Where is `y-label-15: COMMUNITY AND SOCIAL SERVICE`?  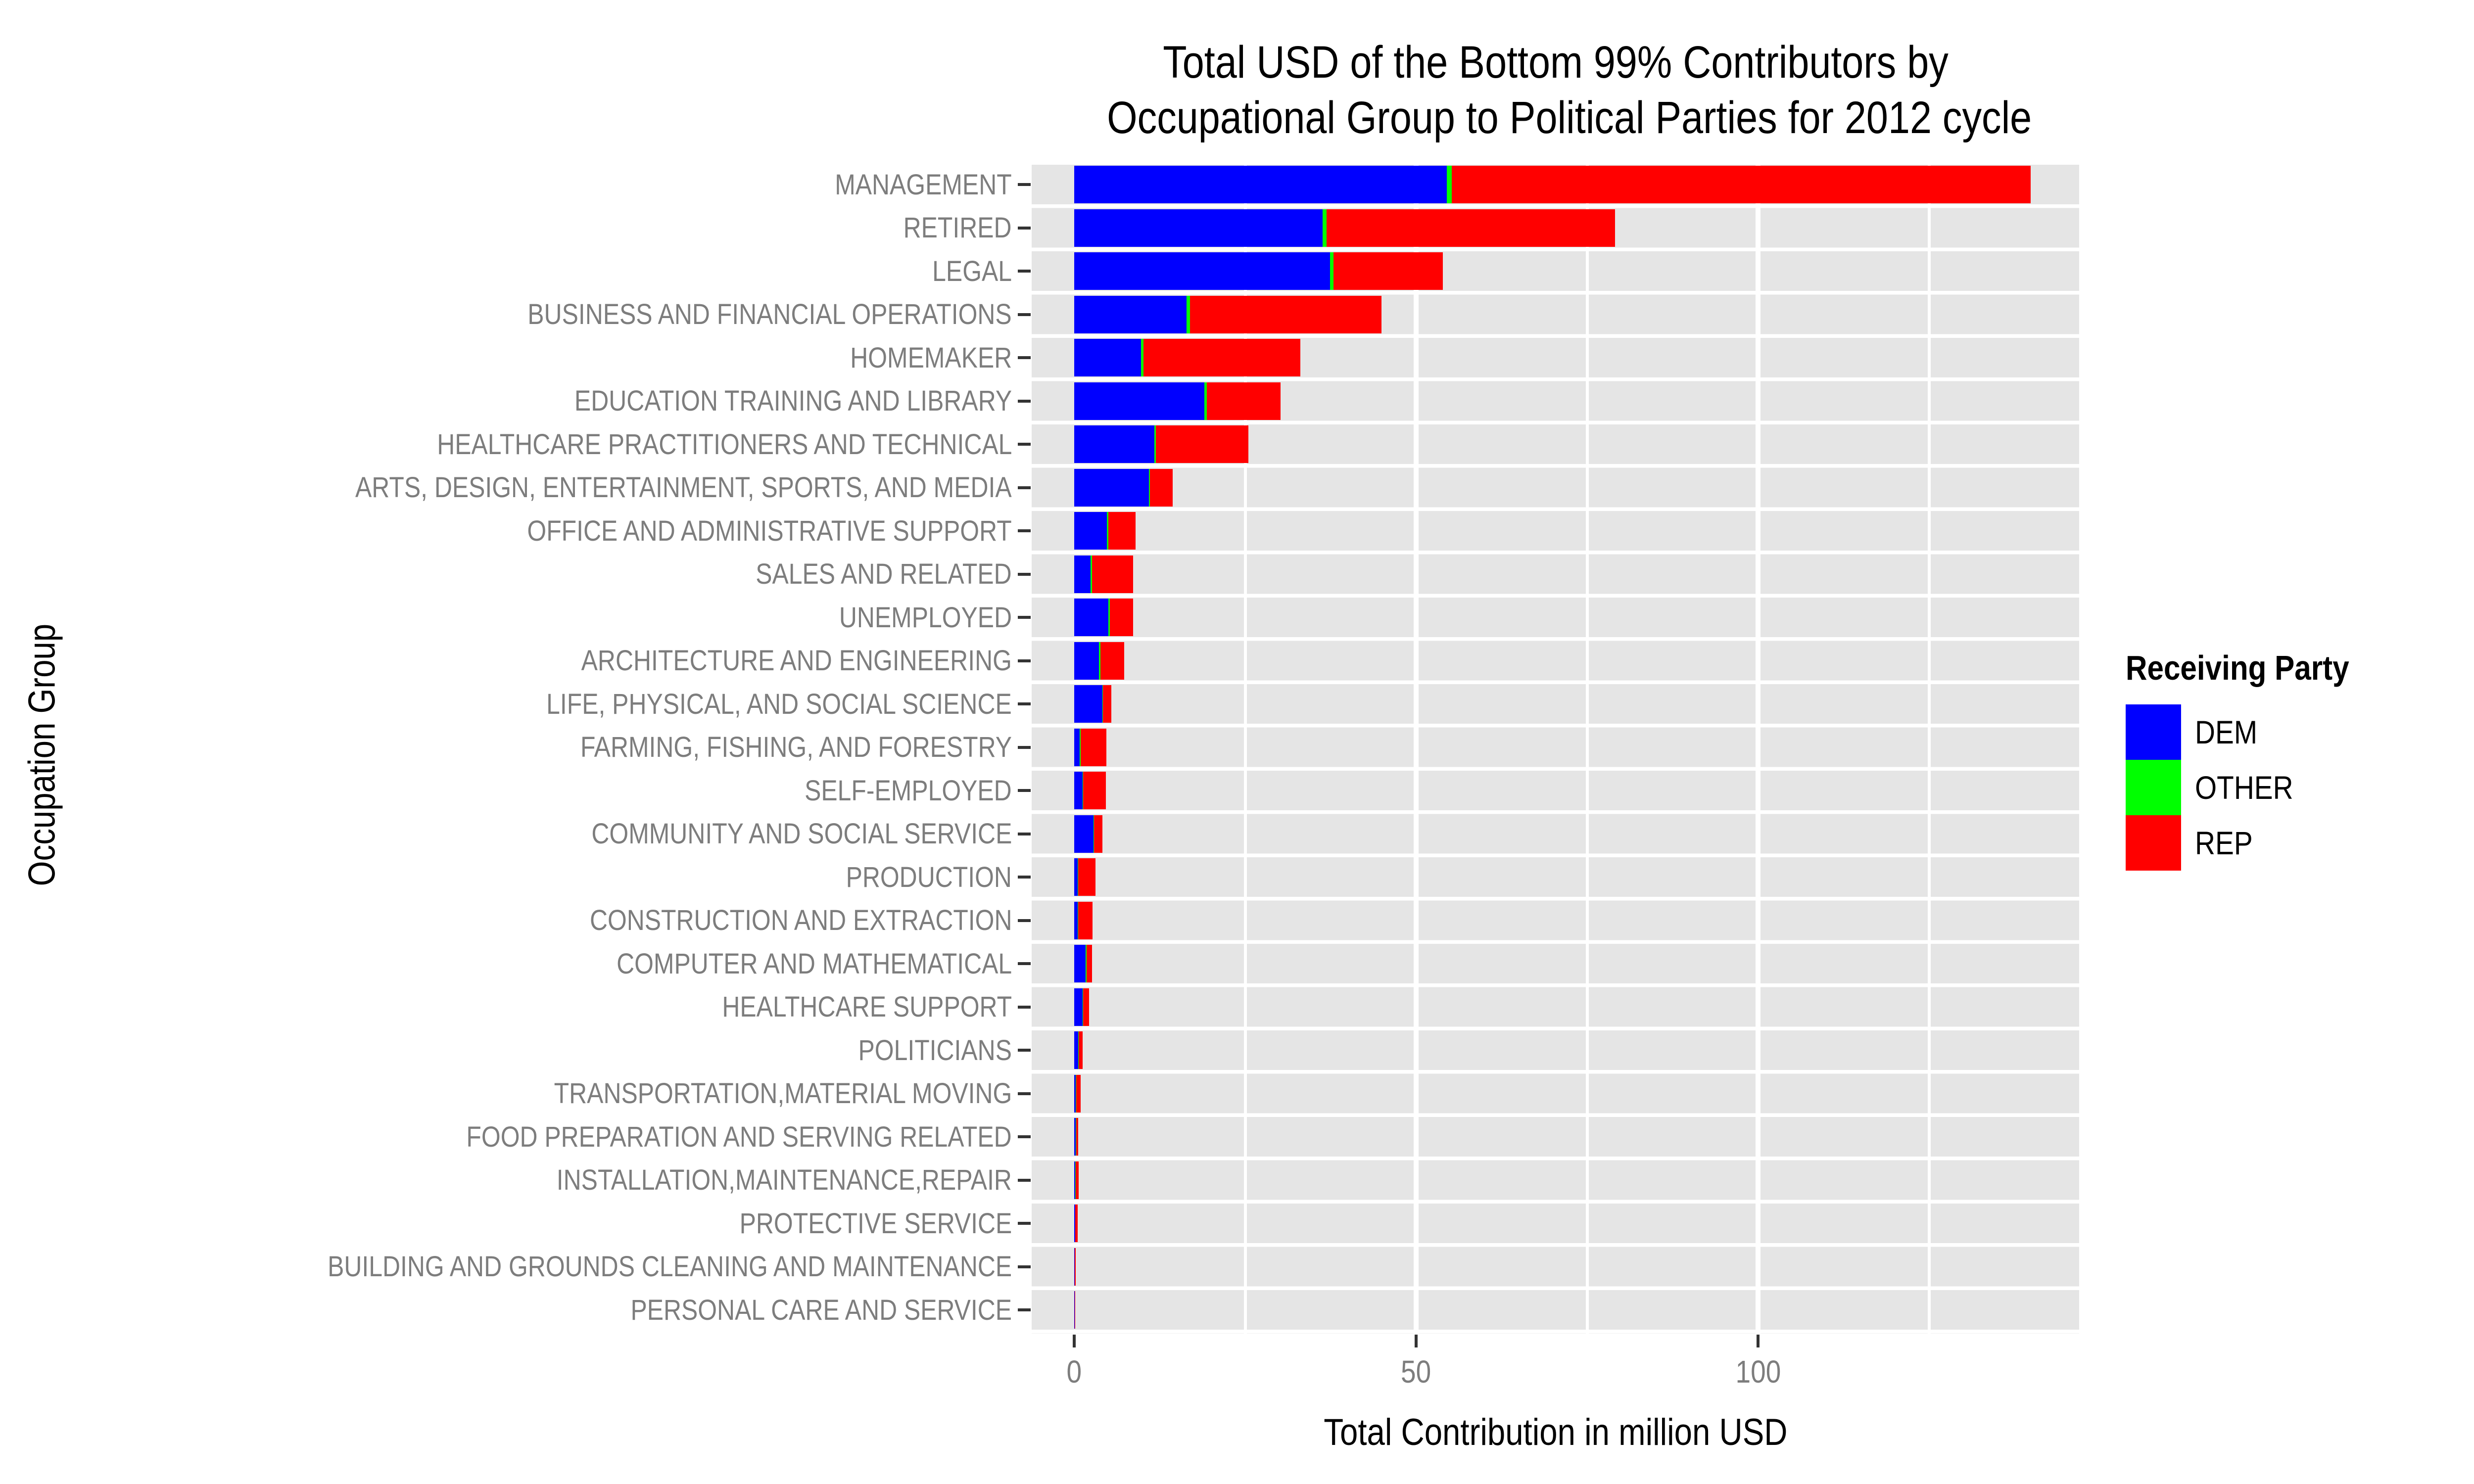 y-label-15: COMMUNITY AND SOCIAL SERVICE is located at coordinates (802, 834).